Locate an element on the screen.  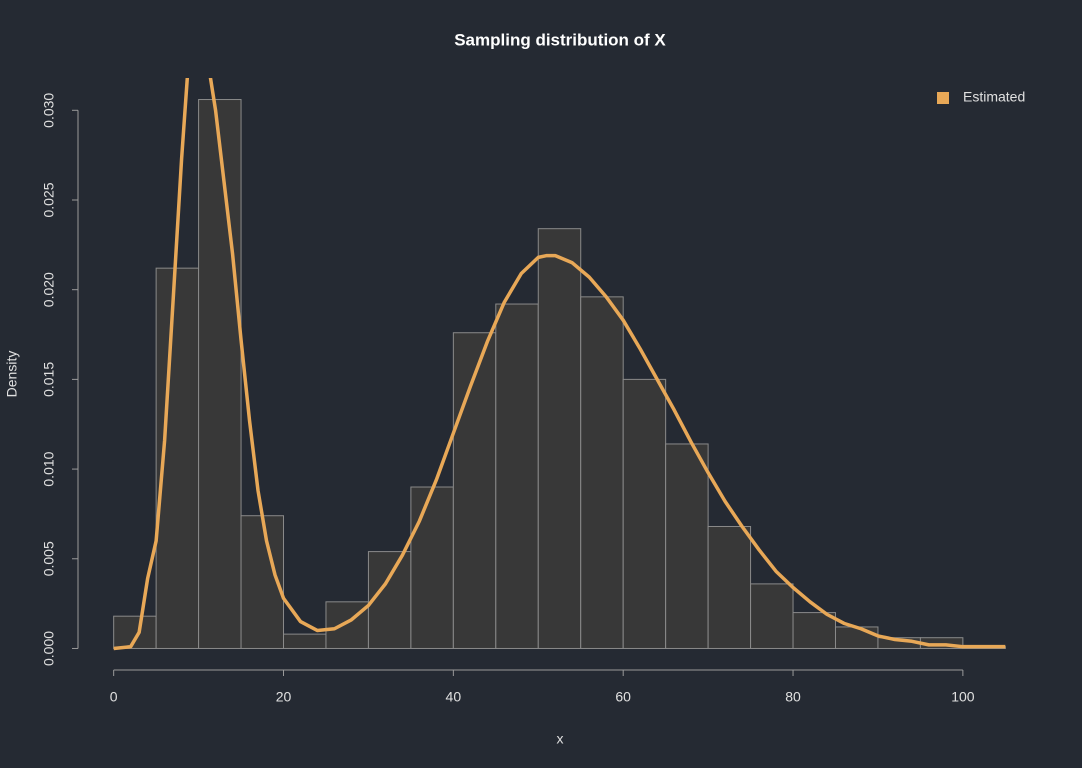
x-axis-label: x is located at coordinates (560, 739).